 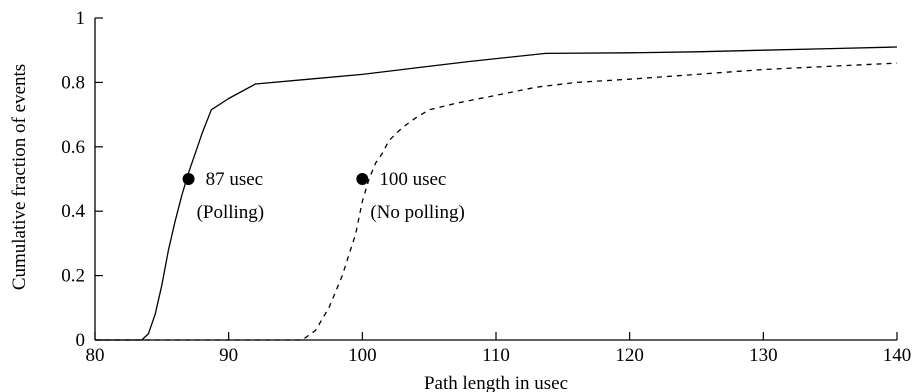 I want to click on x-axis-title: Path length in usec, so click(x=496, y=382).